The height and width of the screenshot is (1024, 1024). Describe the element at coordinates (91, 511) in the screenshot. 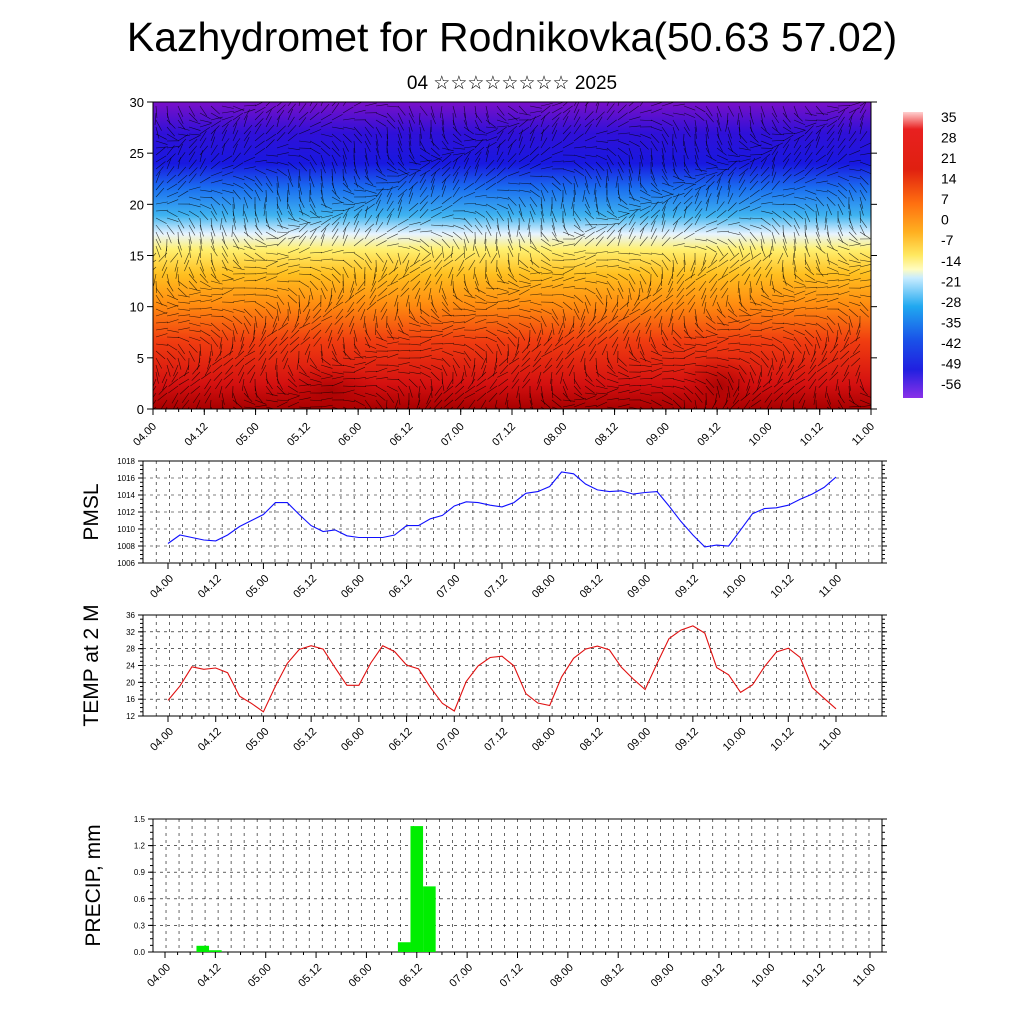

I see `y-axis-label: PMSL` at that location.